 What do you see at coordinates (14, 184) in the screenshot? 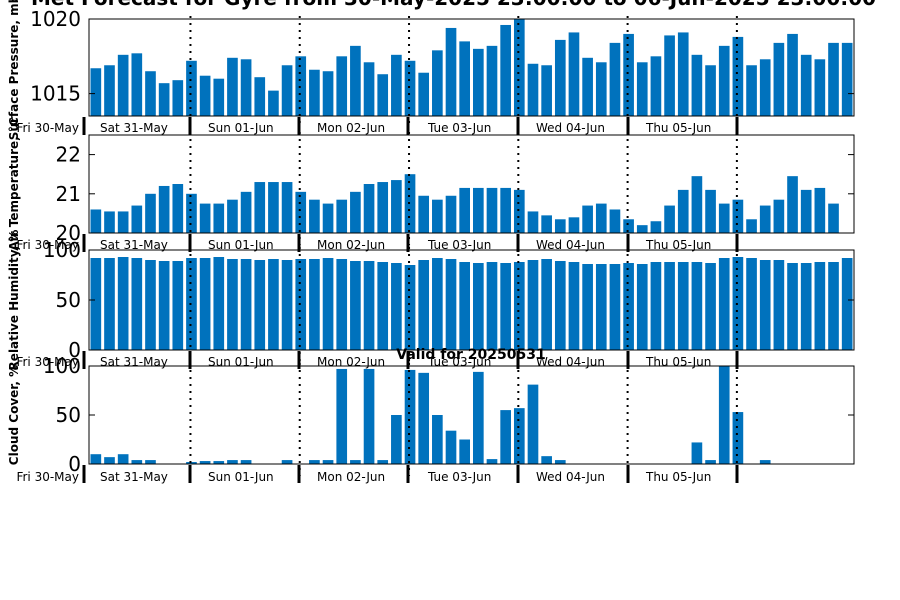
I see `y-axis-label: Air Temperature, °C` at bounding box center [14, 184].